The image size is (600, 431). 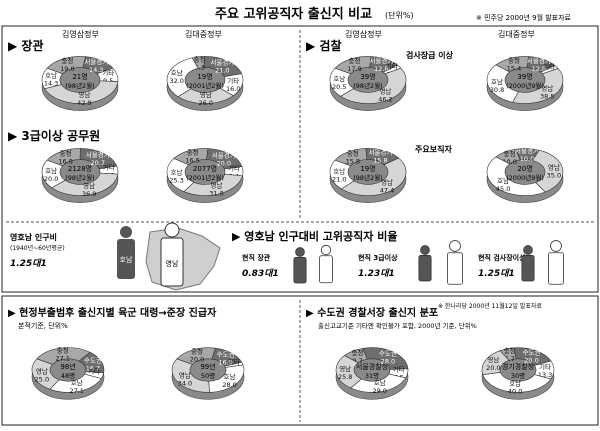 I want to click on slice-value-label: 9.7, so click(x=357, y=361).